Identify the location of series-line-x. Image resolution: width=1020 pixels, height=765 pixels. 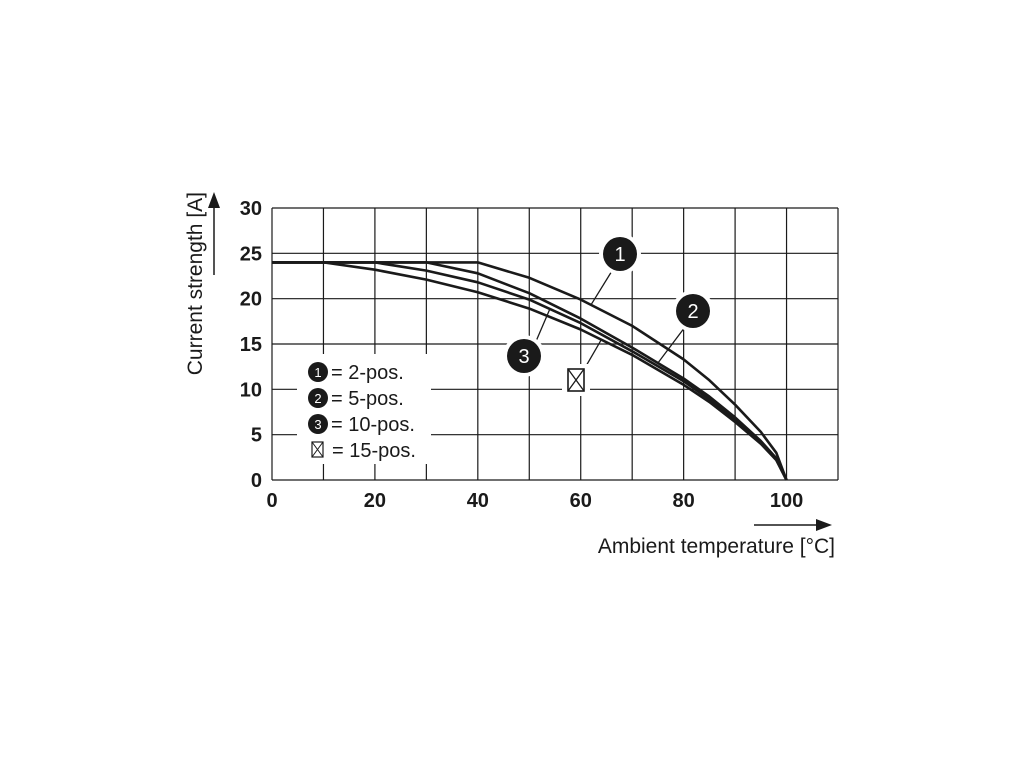
(530, 371).